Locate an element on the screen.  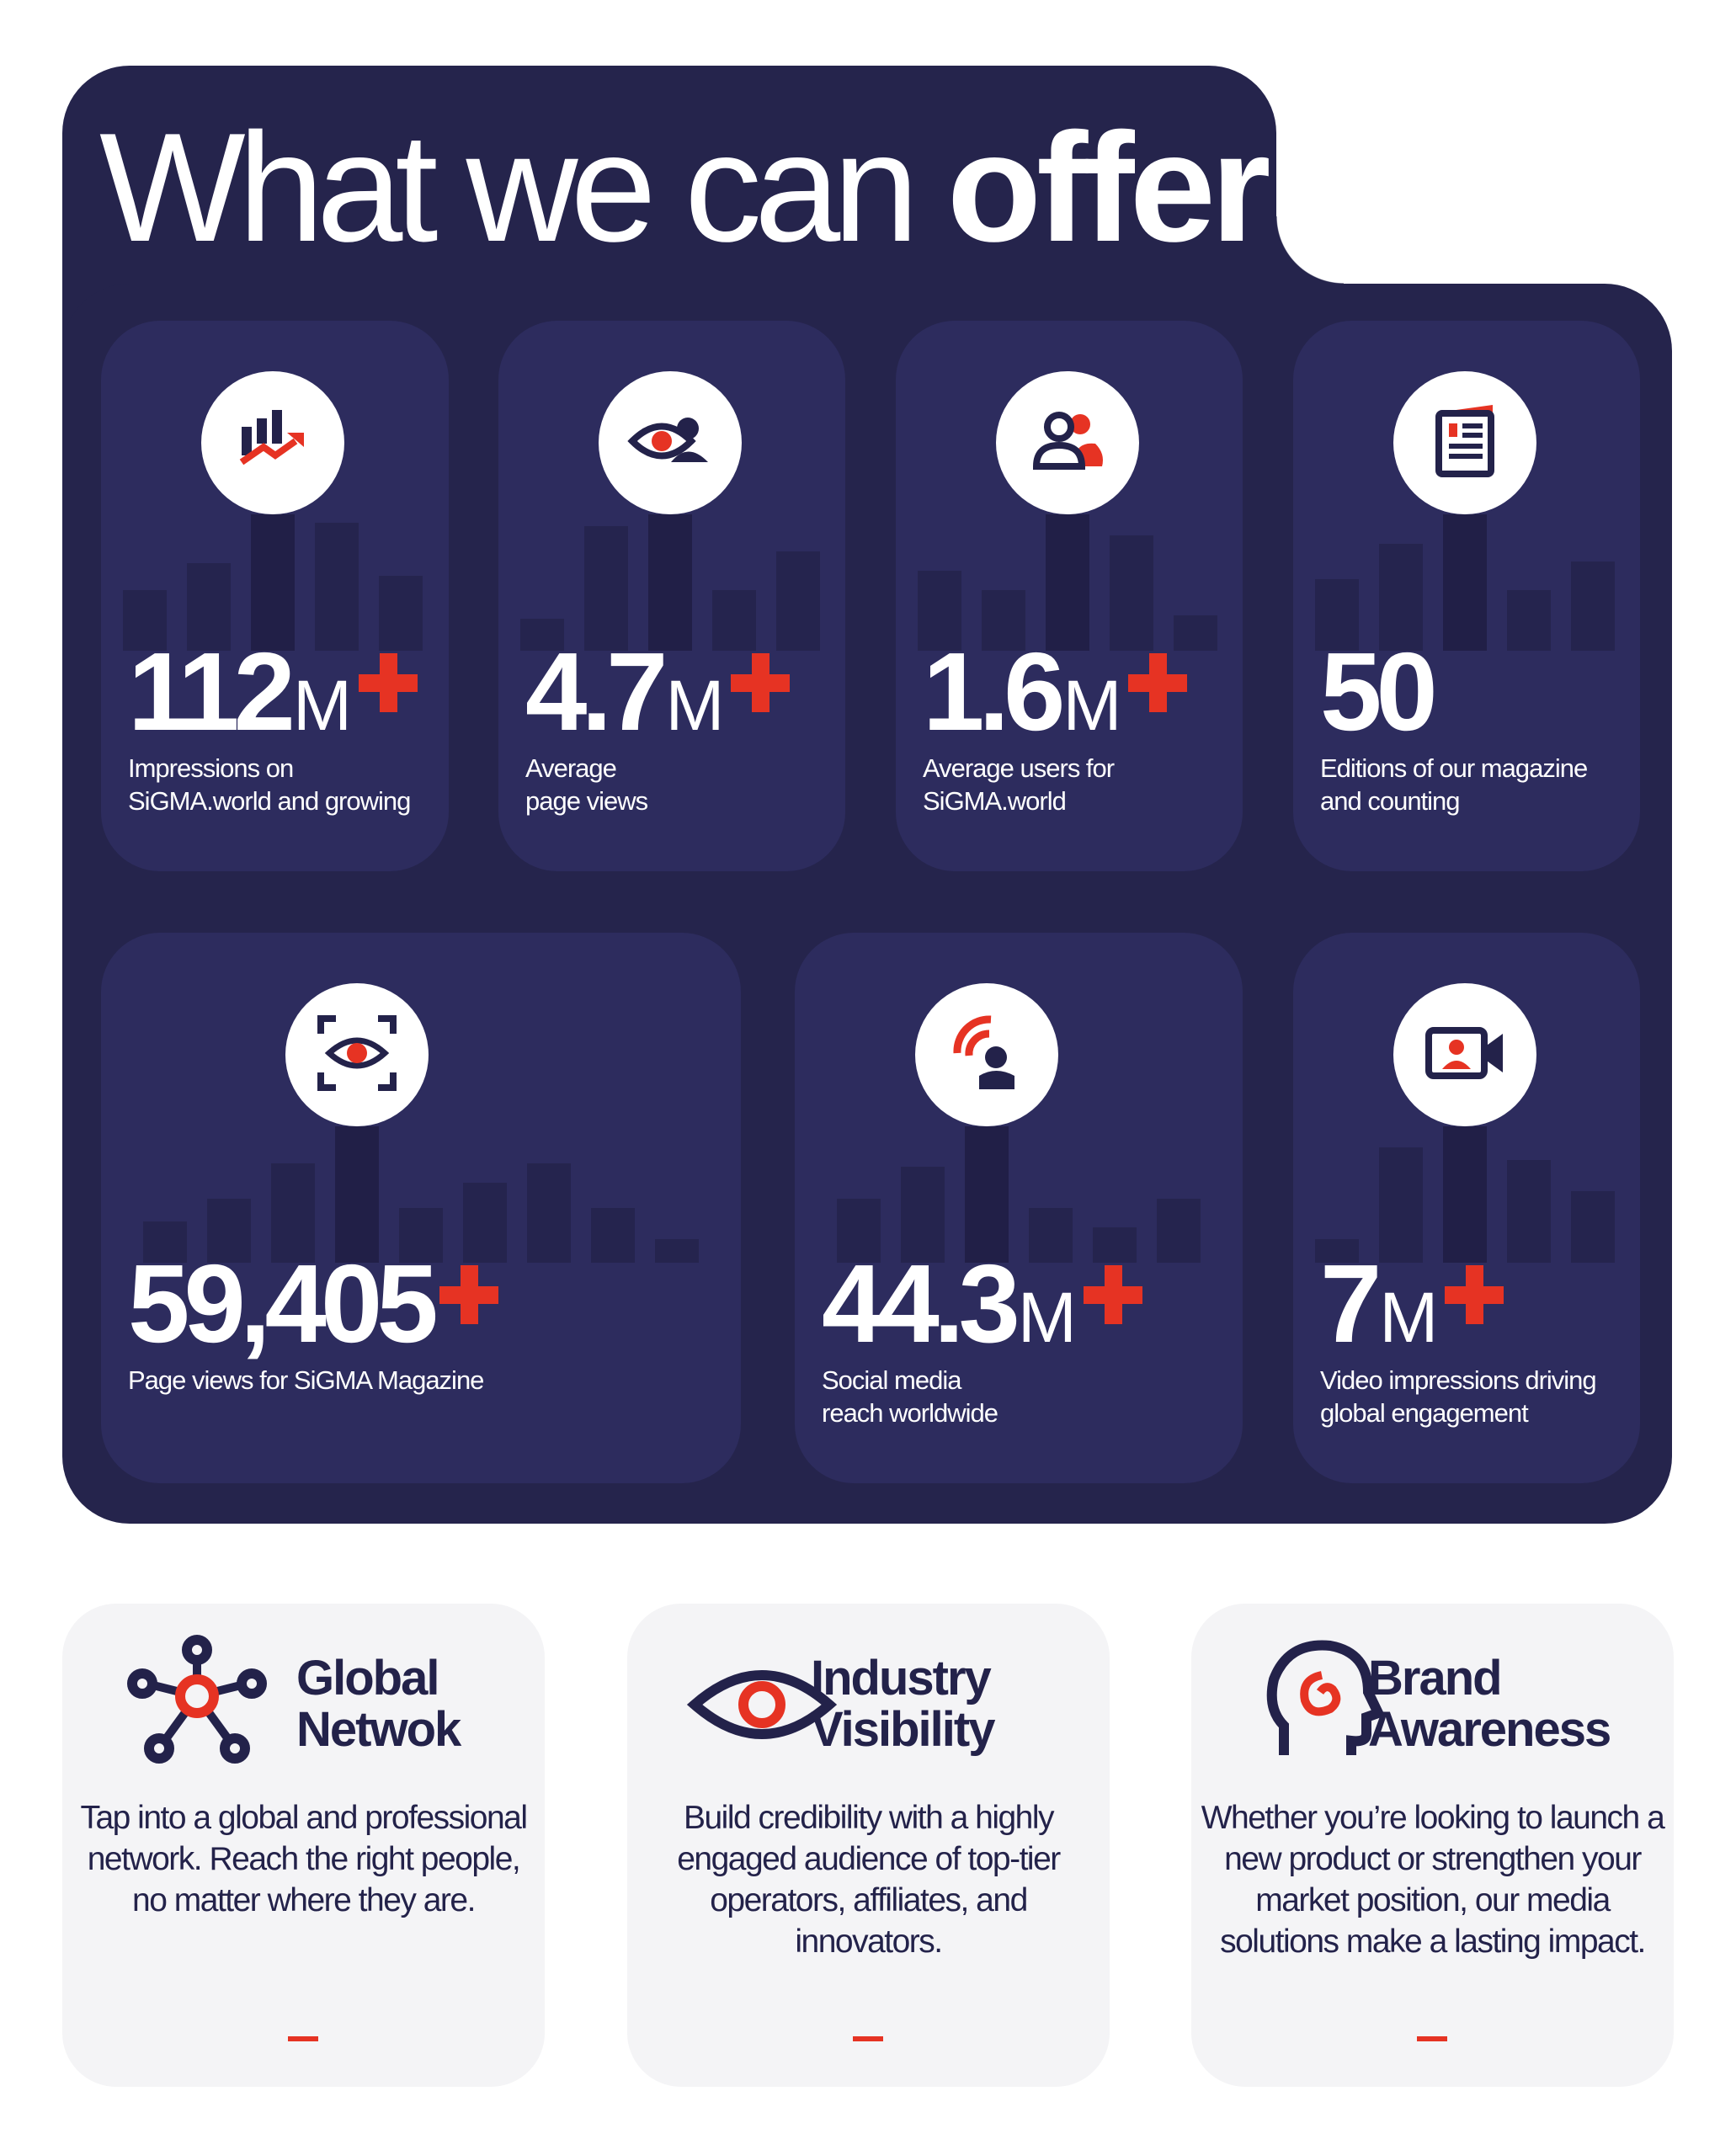
stat-card: 59,405 Page views for SiGMA Magazine is located at coordinates (421, 1208).